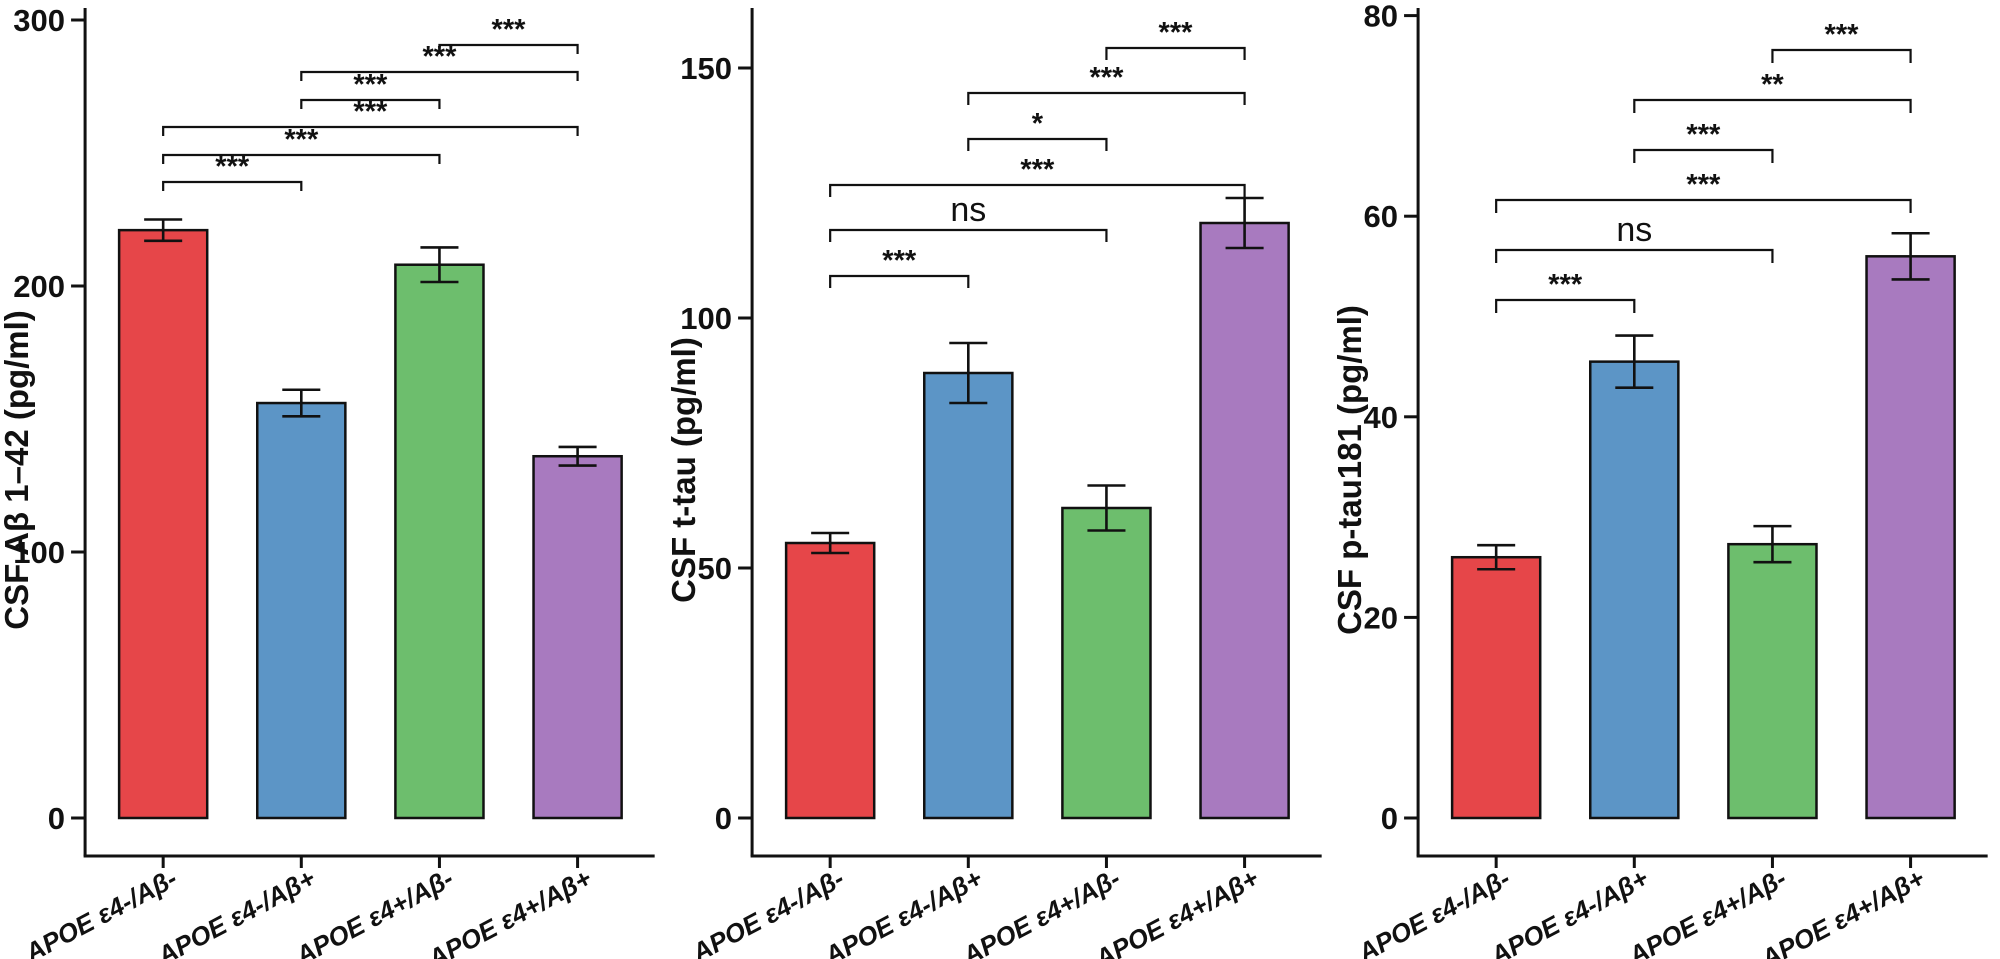  What do you see at coordinates (1381, 617) in the screenshot?
I see `y-tick-label: 20` at bounding box center [1381, 617].